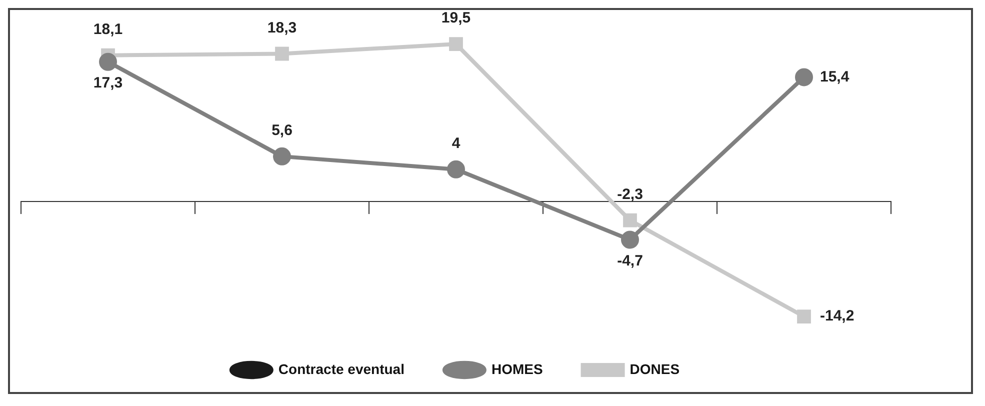  Describe the element at coordinates (630, 194) in the screenshot. I see `data-label: -2,3` at that location.